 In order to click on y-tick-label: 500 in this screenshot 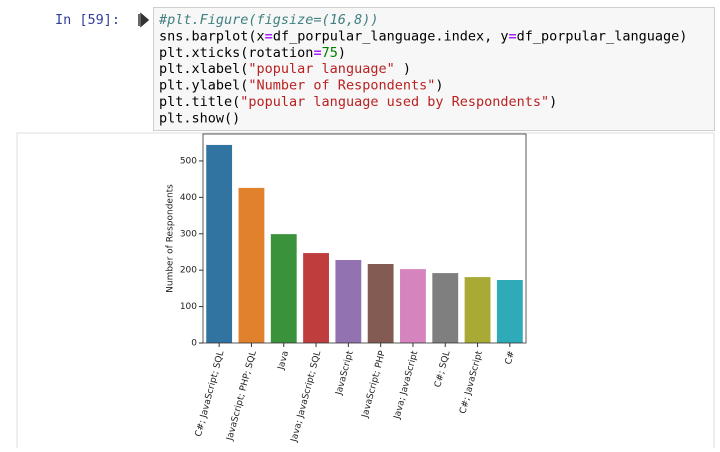, I will do `click(188, 161)`.